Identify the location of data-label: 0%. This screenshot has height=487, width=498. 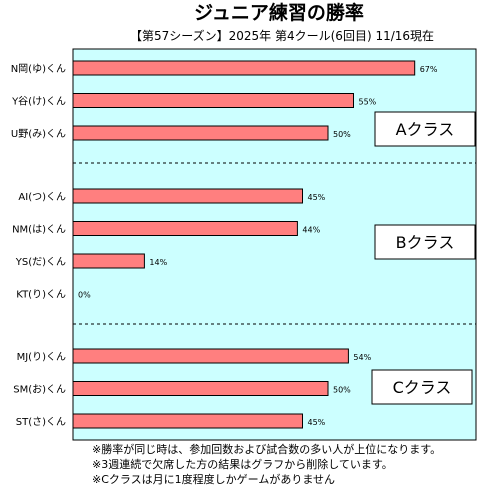
(84, 295).